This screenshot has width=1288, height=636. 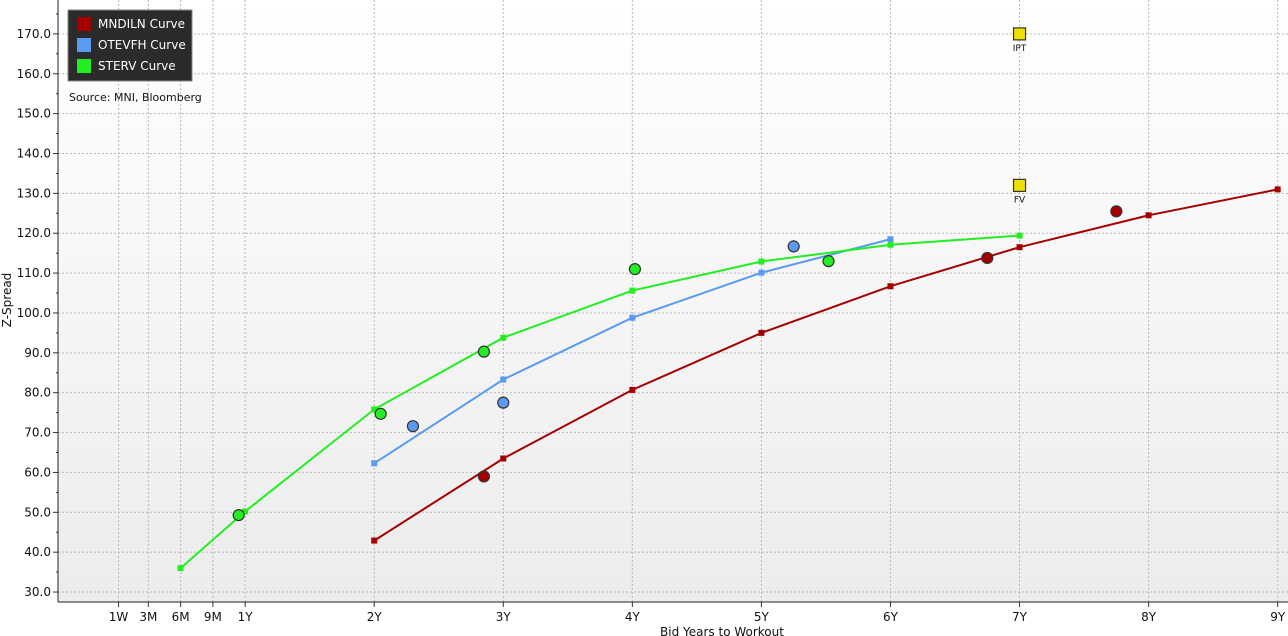 What do you see at coordinates (37, 472) in the screenshot?
I see `y-tick-label: 60.0` at bounding box center [37, 472].